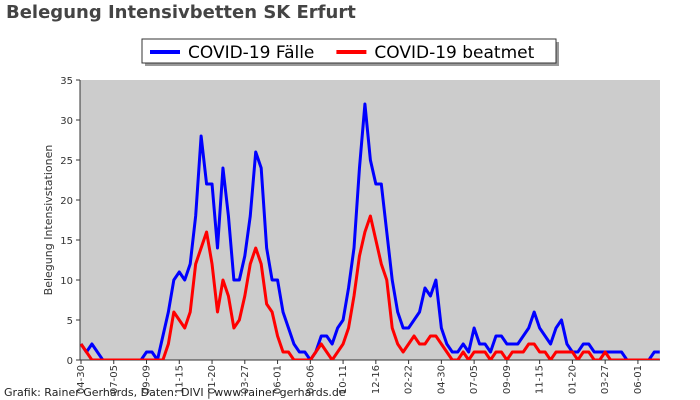  Describe the element at coordinates (251, 53) in the screenshot. I see `legend-label: COVID-19 Fälle` at that location.